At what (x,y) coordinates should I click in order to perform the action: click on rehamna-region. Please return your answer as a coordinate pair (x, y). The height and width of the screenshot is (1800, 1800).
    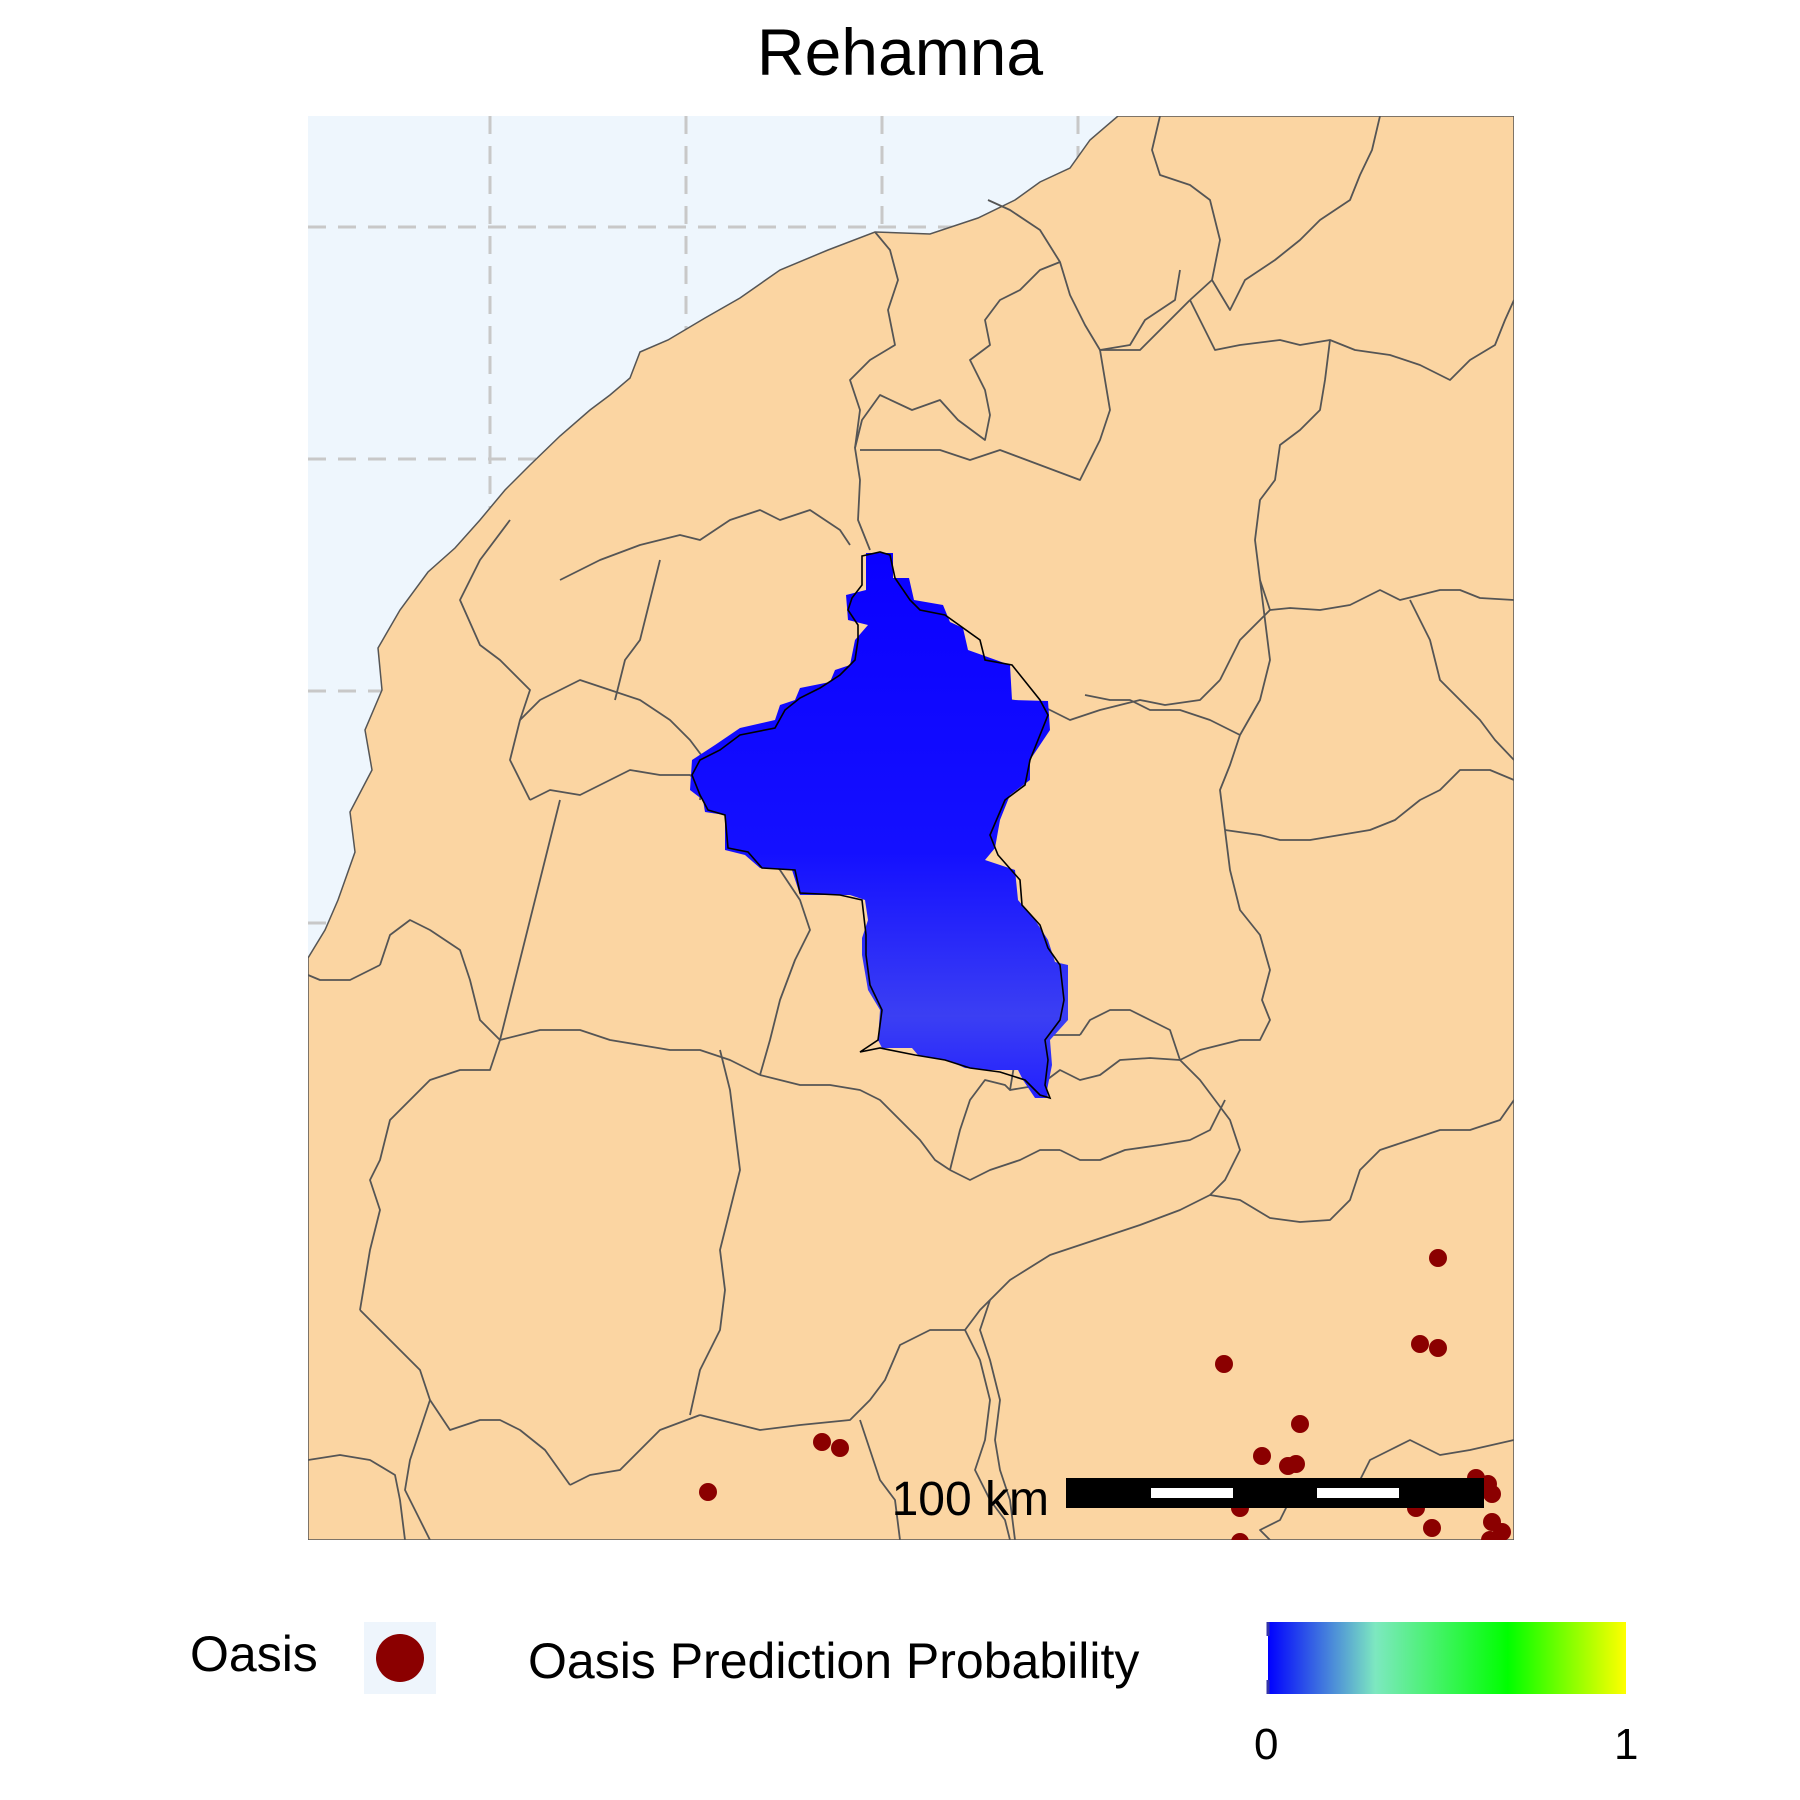
    Looking at the image, I should click on (879, 825).